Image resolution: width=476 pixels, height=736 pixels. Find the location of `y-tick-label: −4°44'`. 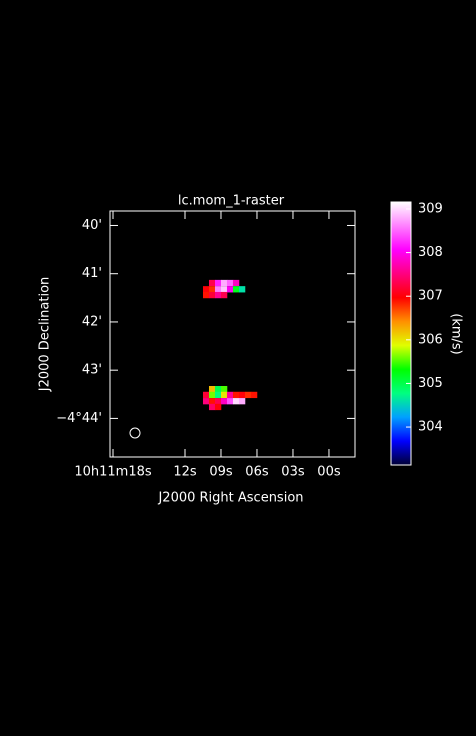

y-tick-label: −4°44' is located at coordinates (79, 418).